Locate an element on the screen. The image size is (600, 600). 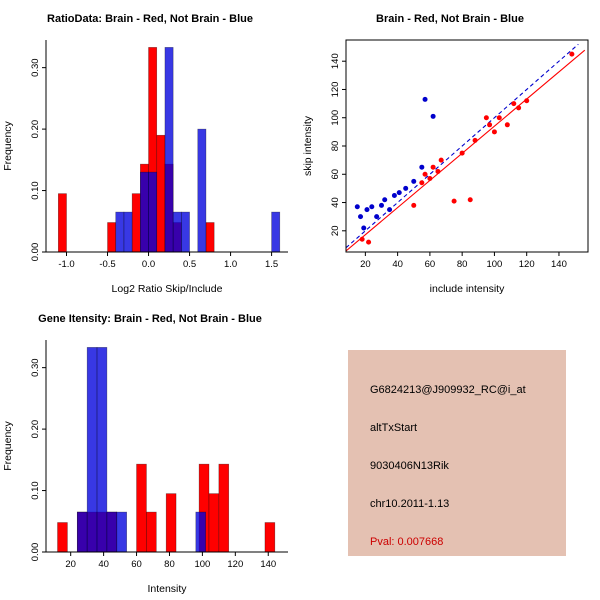
genome-location-text: chr10.2011-1.13 is located at coordinates (410, 504).